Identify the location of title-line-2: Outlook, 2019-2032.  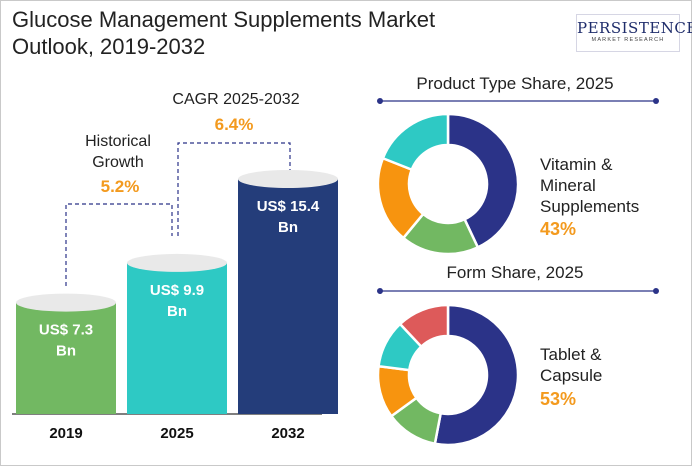
(109, 46).